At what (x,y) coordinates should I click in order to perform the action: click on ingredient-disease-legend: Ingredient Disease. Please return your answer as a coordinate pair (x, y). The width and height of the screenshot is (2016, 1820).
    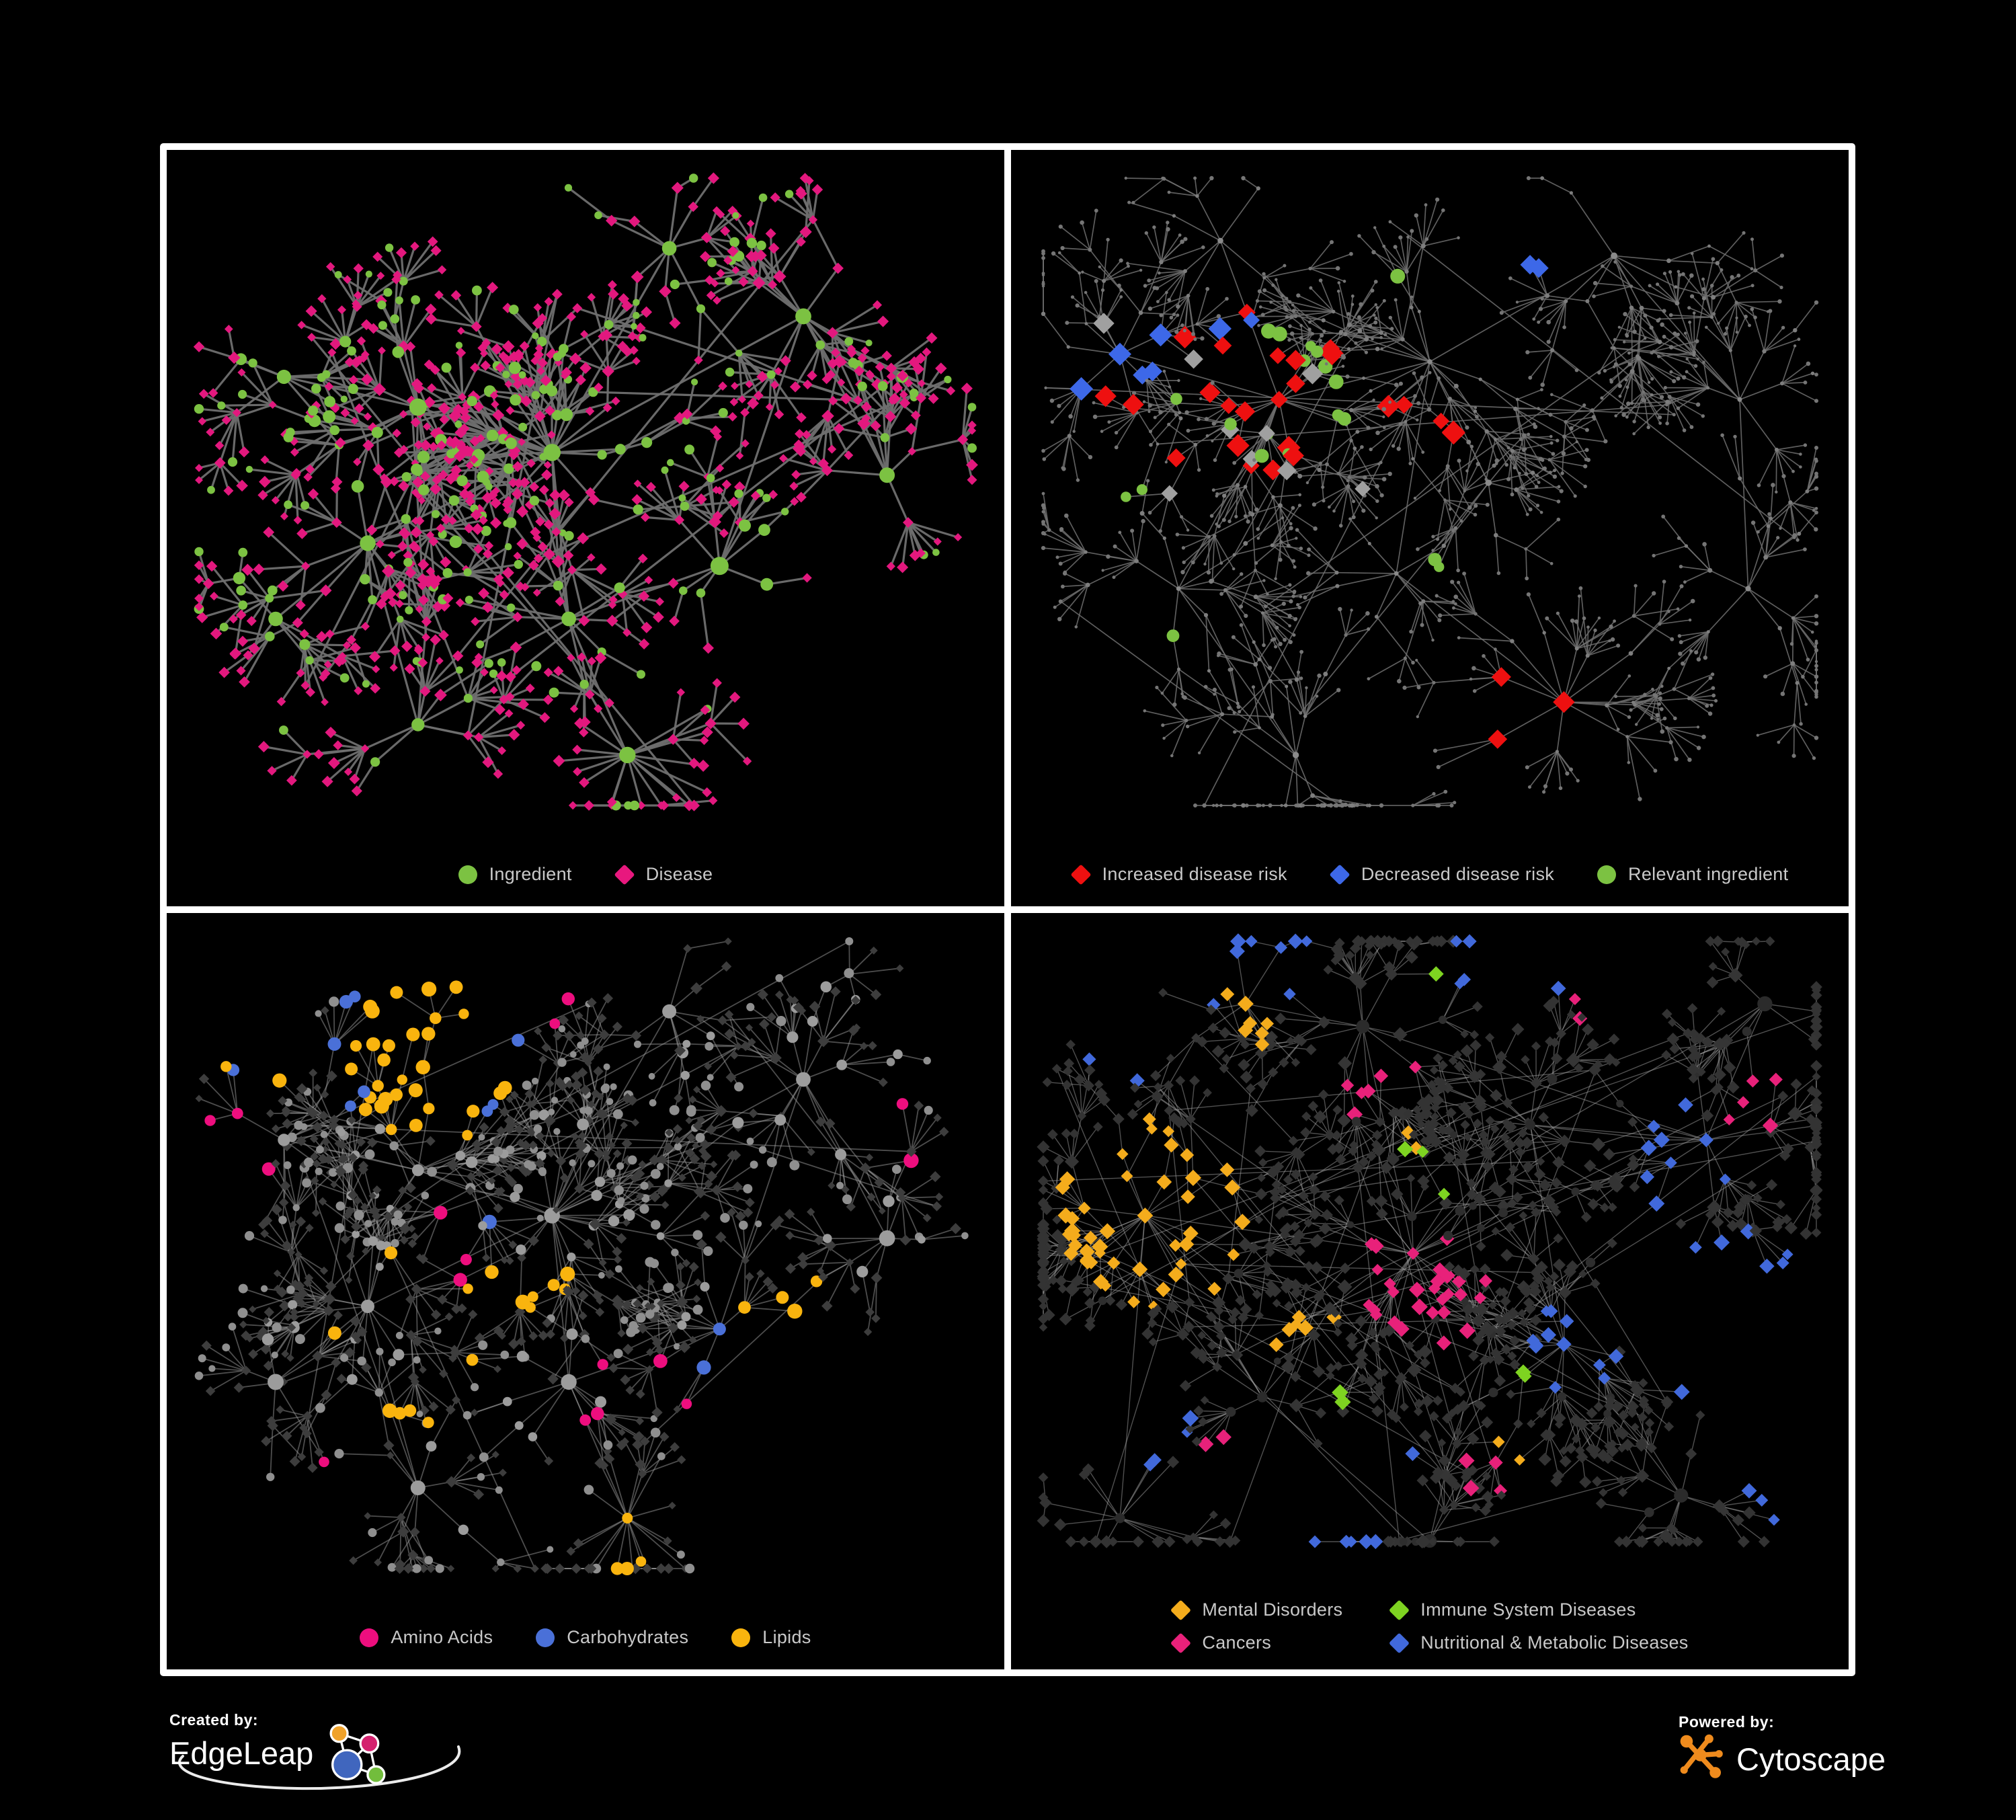
    Looking at the image, I should click on (585, 874).